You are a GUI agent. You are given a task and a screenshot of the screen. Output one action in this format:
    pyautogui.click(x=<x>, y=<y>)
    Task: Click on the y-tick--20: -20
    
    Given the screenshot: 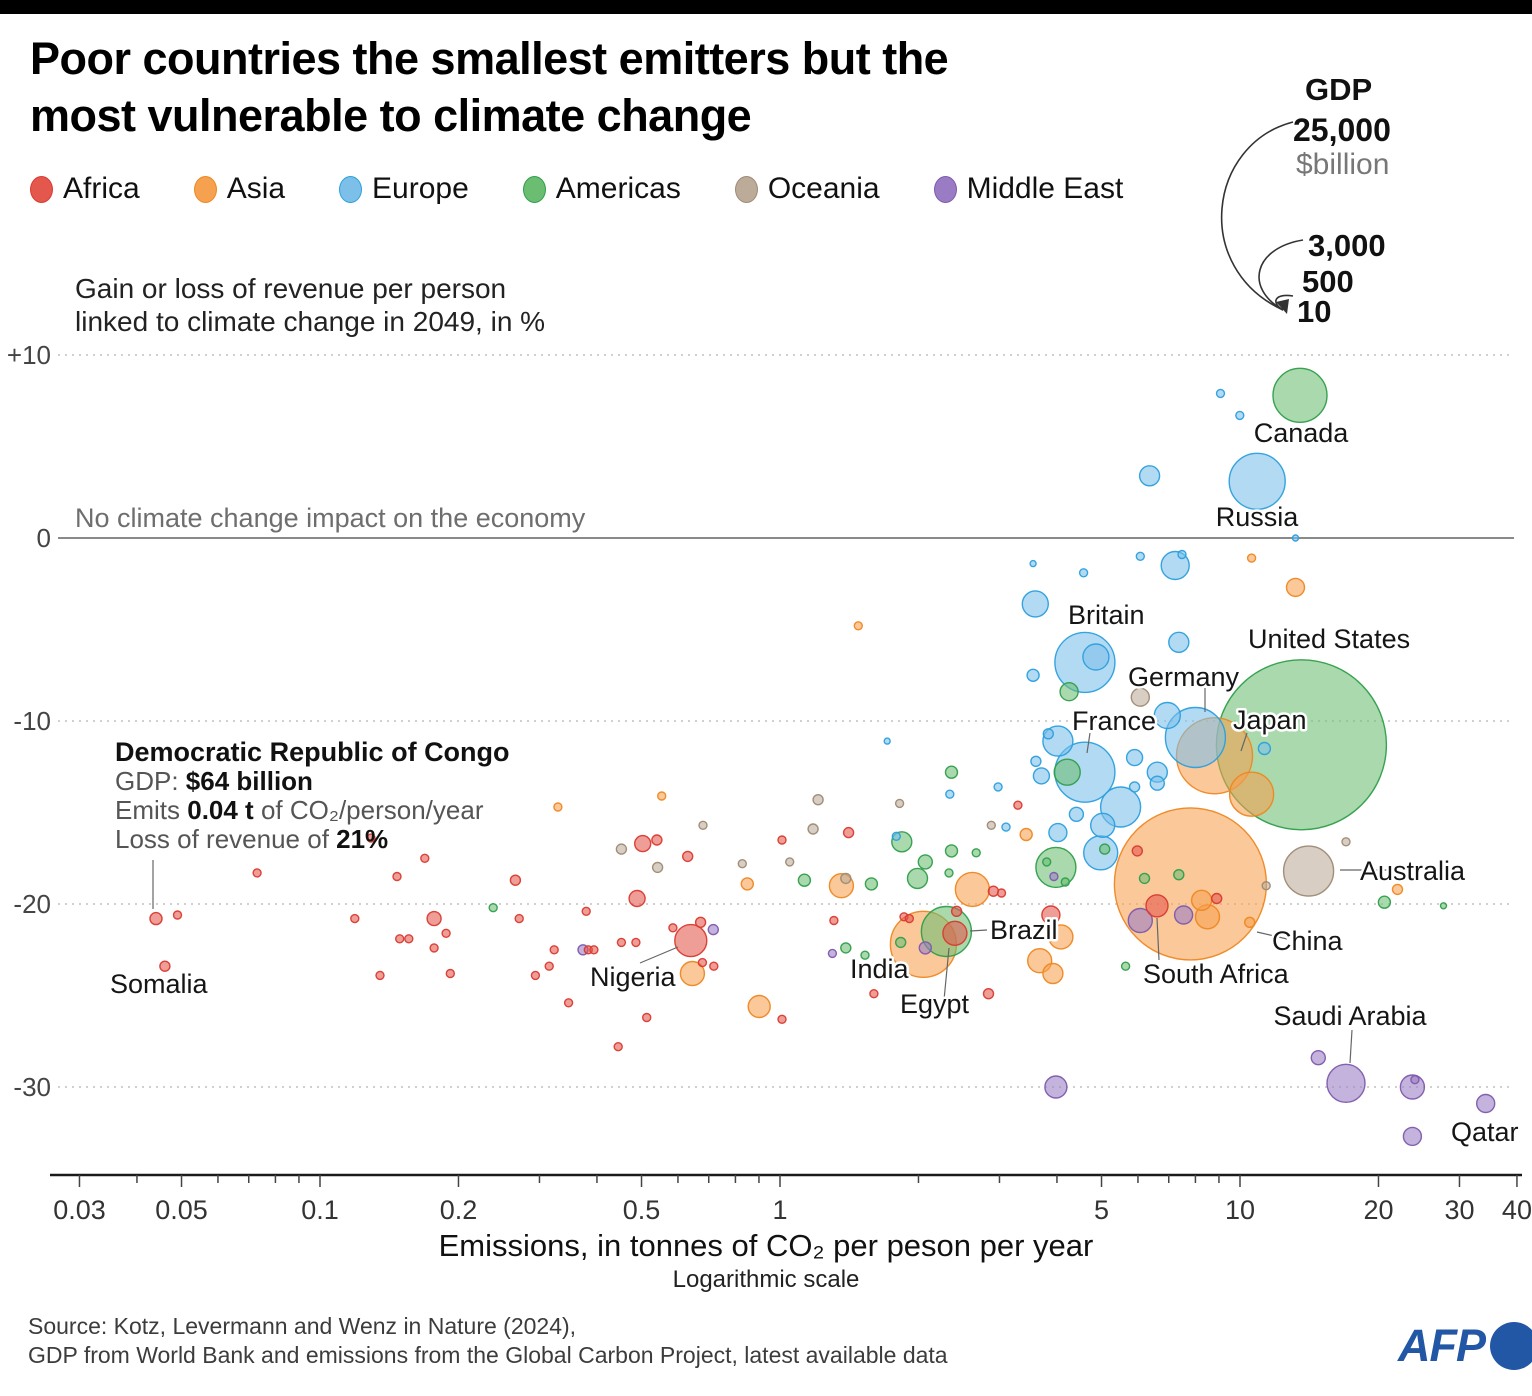 What is the action you would take?
    pyautogui.click(x=32, y=904)
    